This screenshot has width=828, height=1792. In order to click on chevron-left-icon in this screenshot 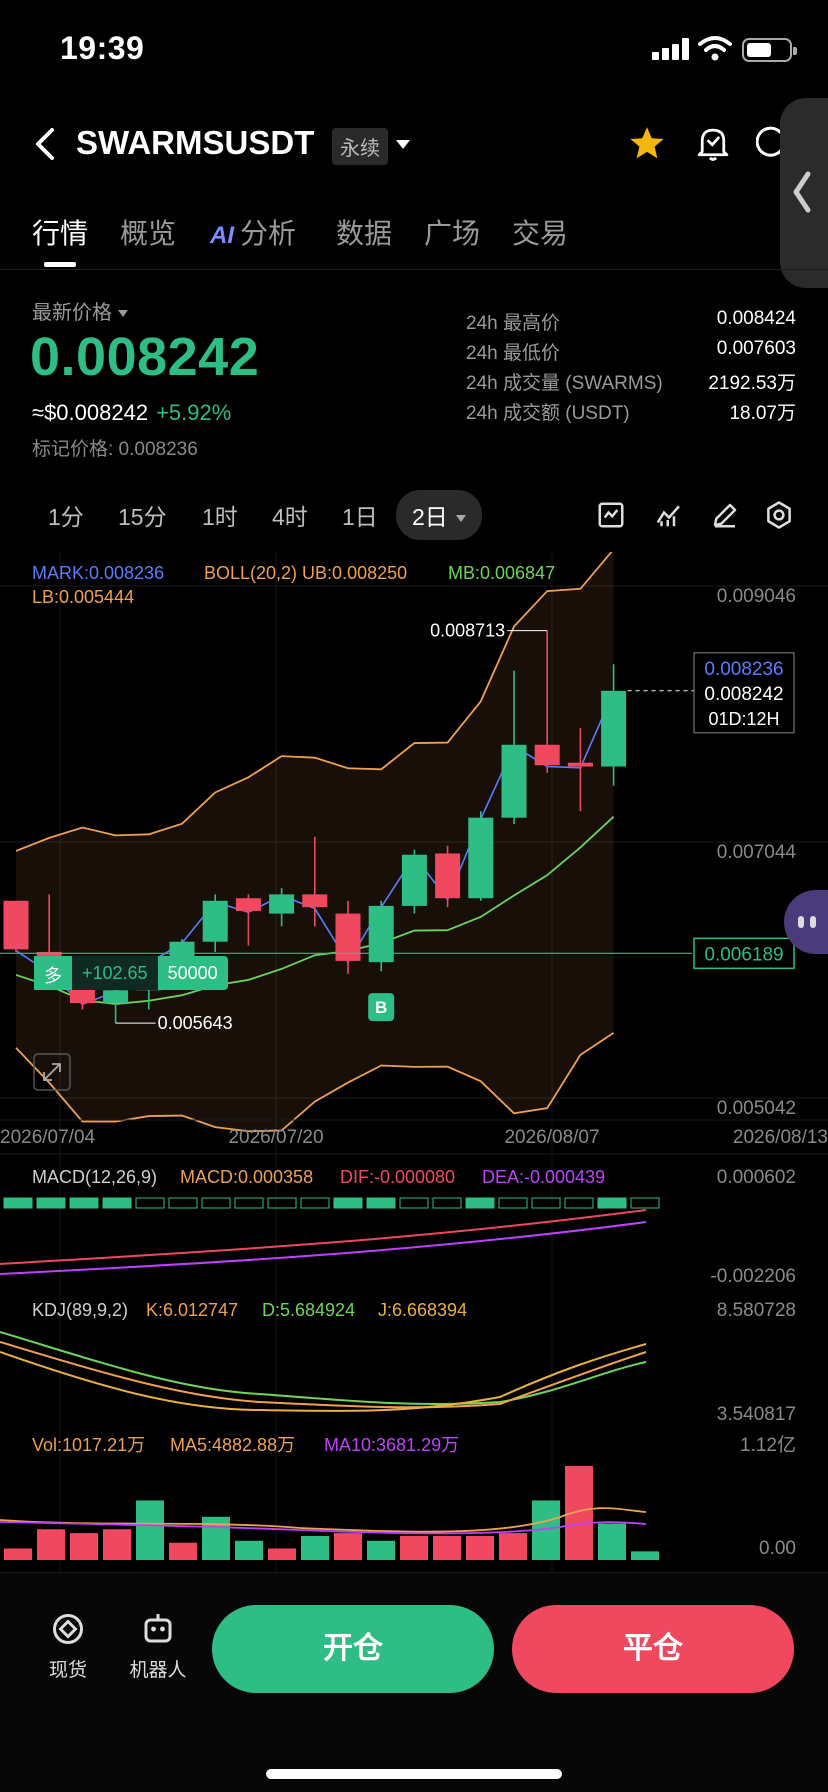, I will do `click(802, 192)`.